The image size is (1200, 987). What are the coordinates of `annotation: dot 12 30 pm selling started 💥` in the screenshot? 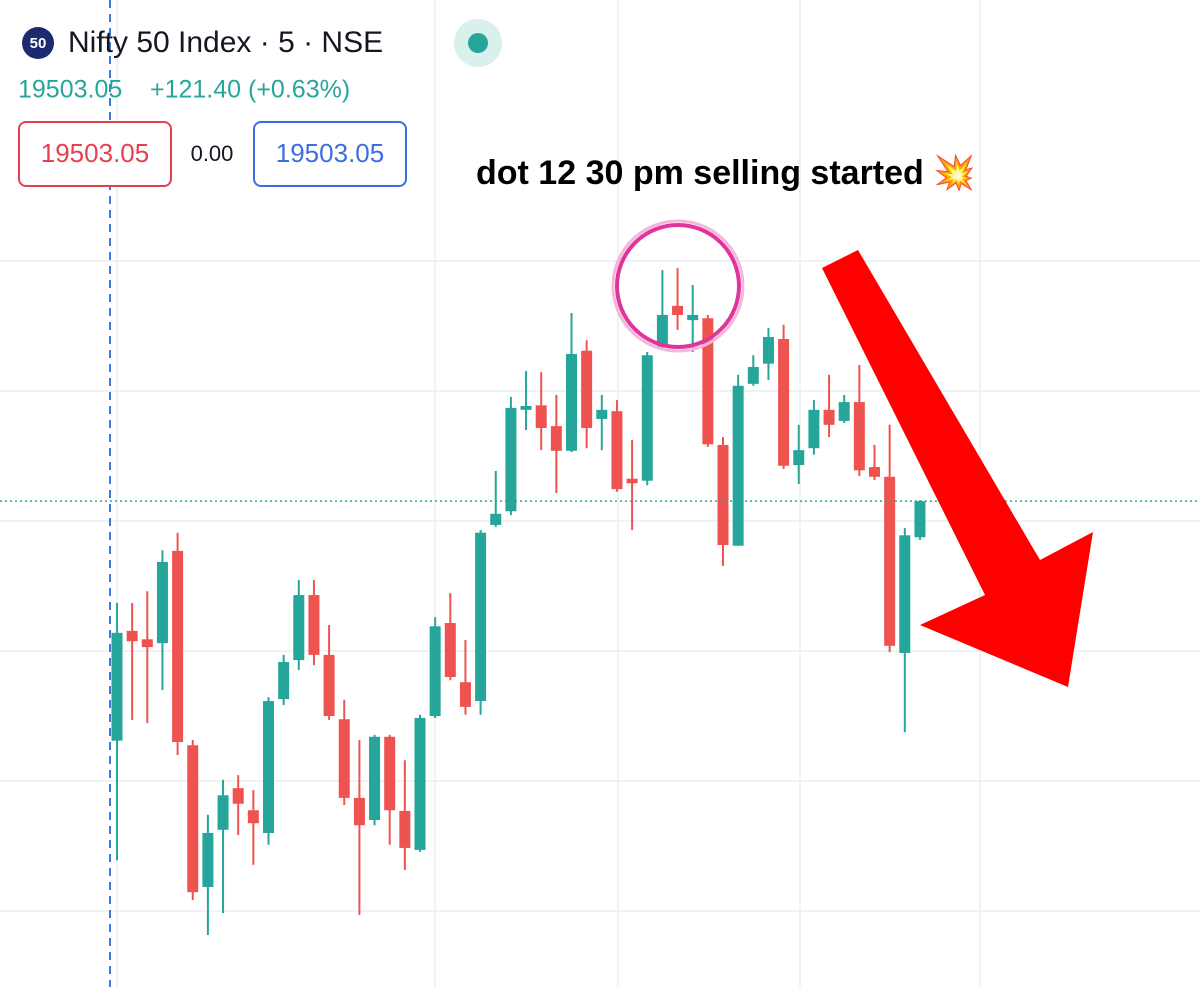 It's located at (726, 173).